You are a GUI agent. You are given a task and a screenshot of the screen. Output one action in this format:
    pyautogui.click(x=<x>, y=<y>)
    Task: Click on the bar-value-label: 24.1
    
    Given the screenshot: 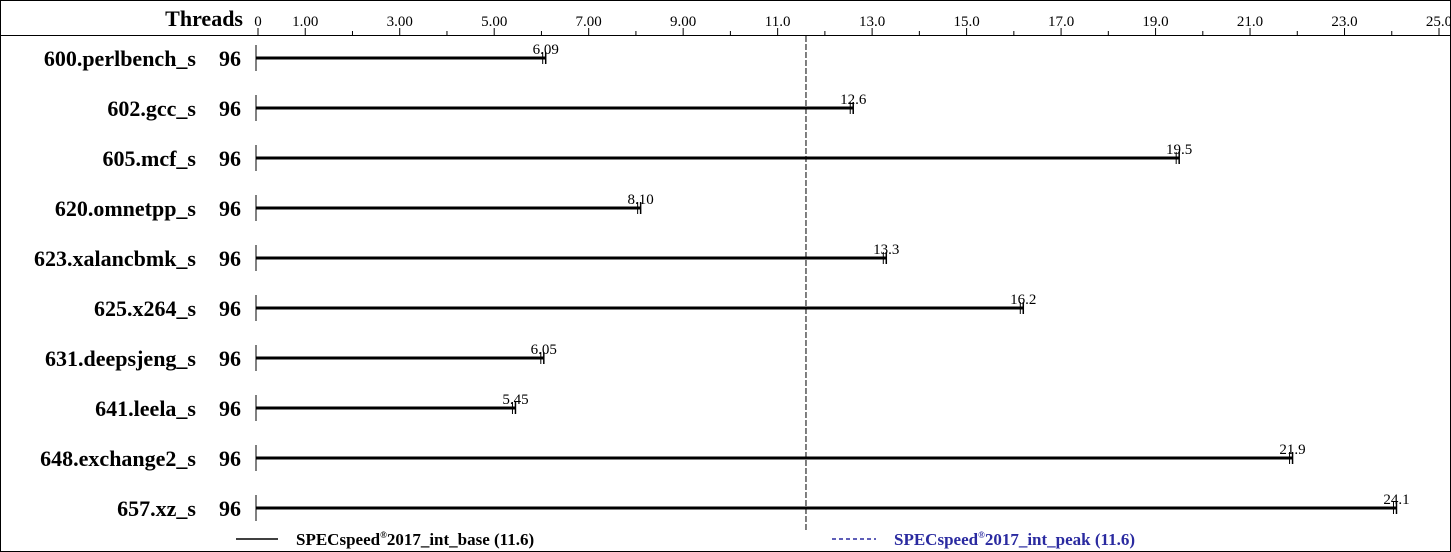 What is the action you would take?
    pyautogui.click(x=1396, y=500)
    